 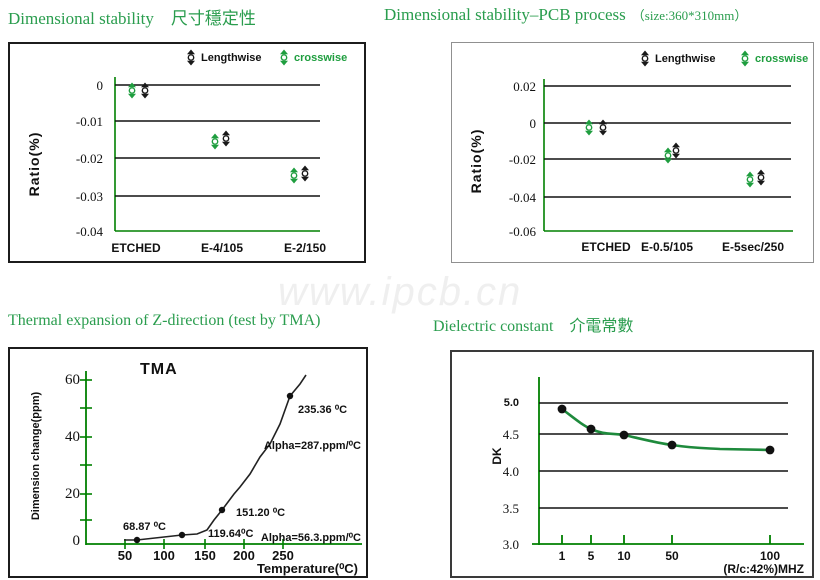 I want to click on dk-data-points, so click(x=666, y=429).